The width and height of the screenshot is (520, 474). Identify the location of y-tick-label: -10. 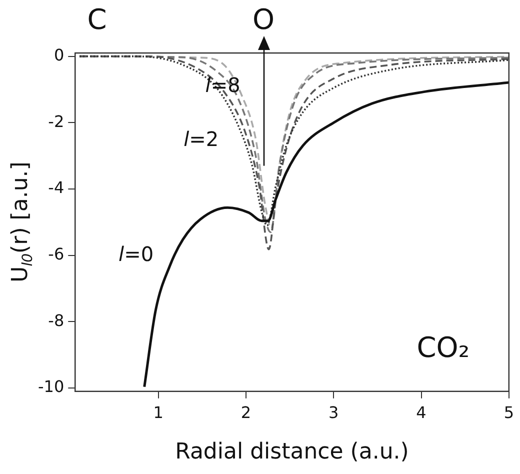
(51, 386).